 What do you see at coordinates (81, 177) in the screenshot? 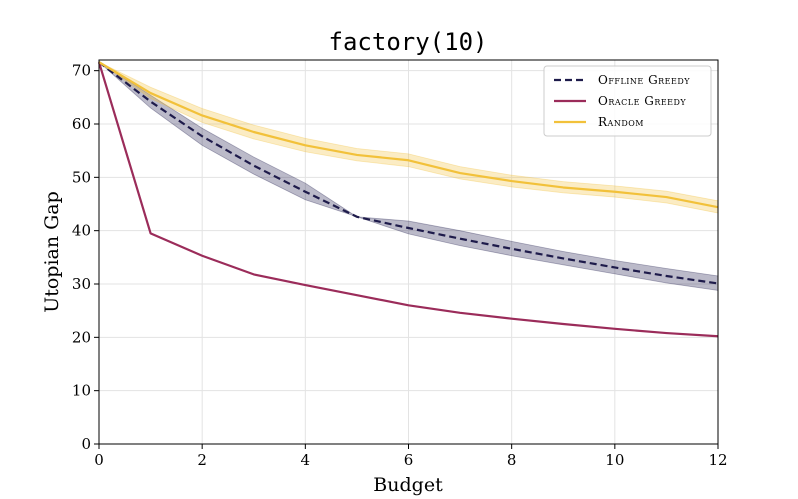
I see `y-tick-label: 50` at bounding box center [81, 177].